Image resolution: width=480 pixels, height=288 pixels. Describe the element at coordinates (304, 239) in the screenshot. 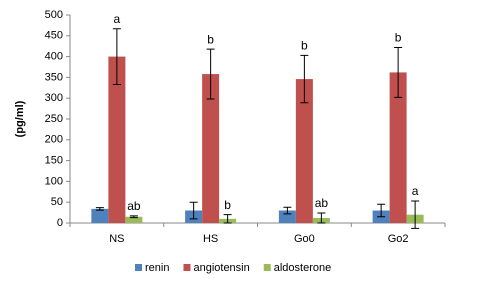

I see `x-tick-label: Go0` at that location.